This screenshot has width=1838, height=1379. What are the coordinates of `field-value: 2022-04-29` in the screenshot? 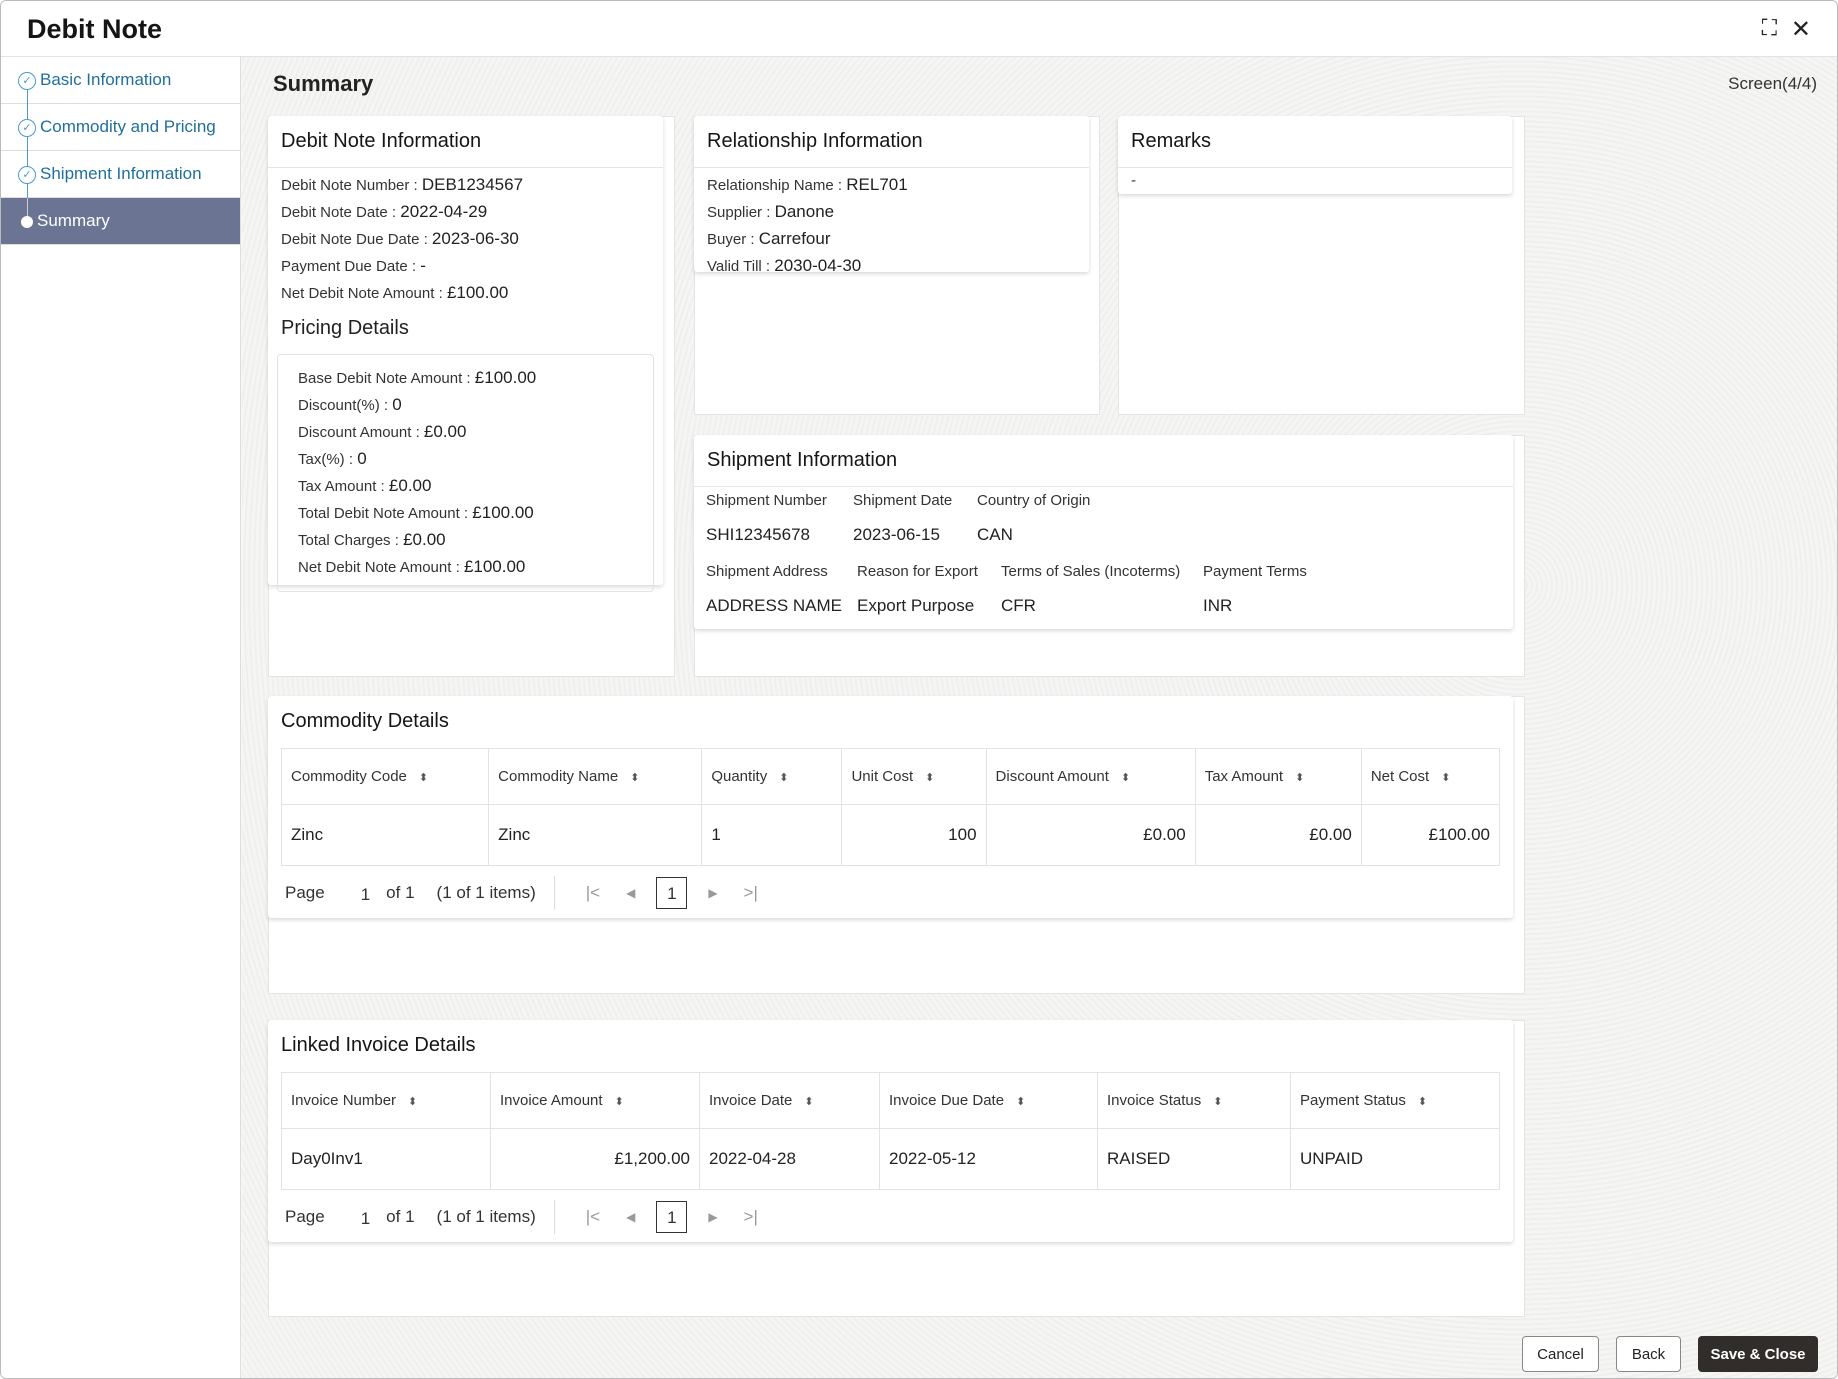 It's located at (444, 211).